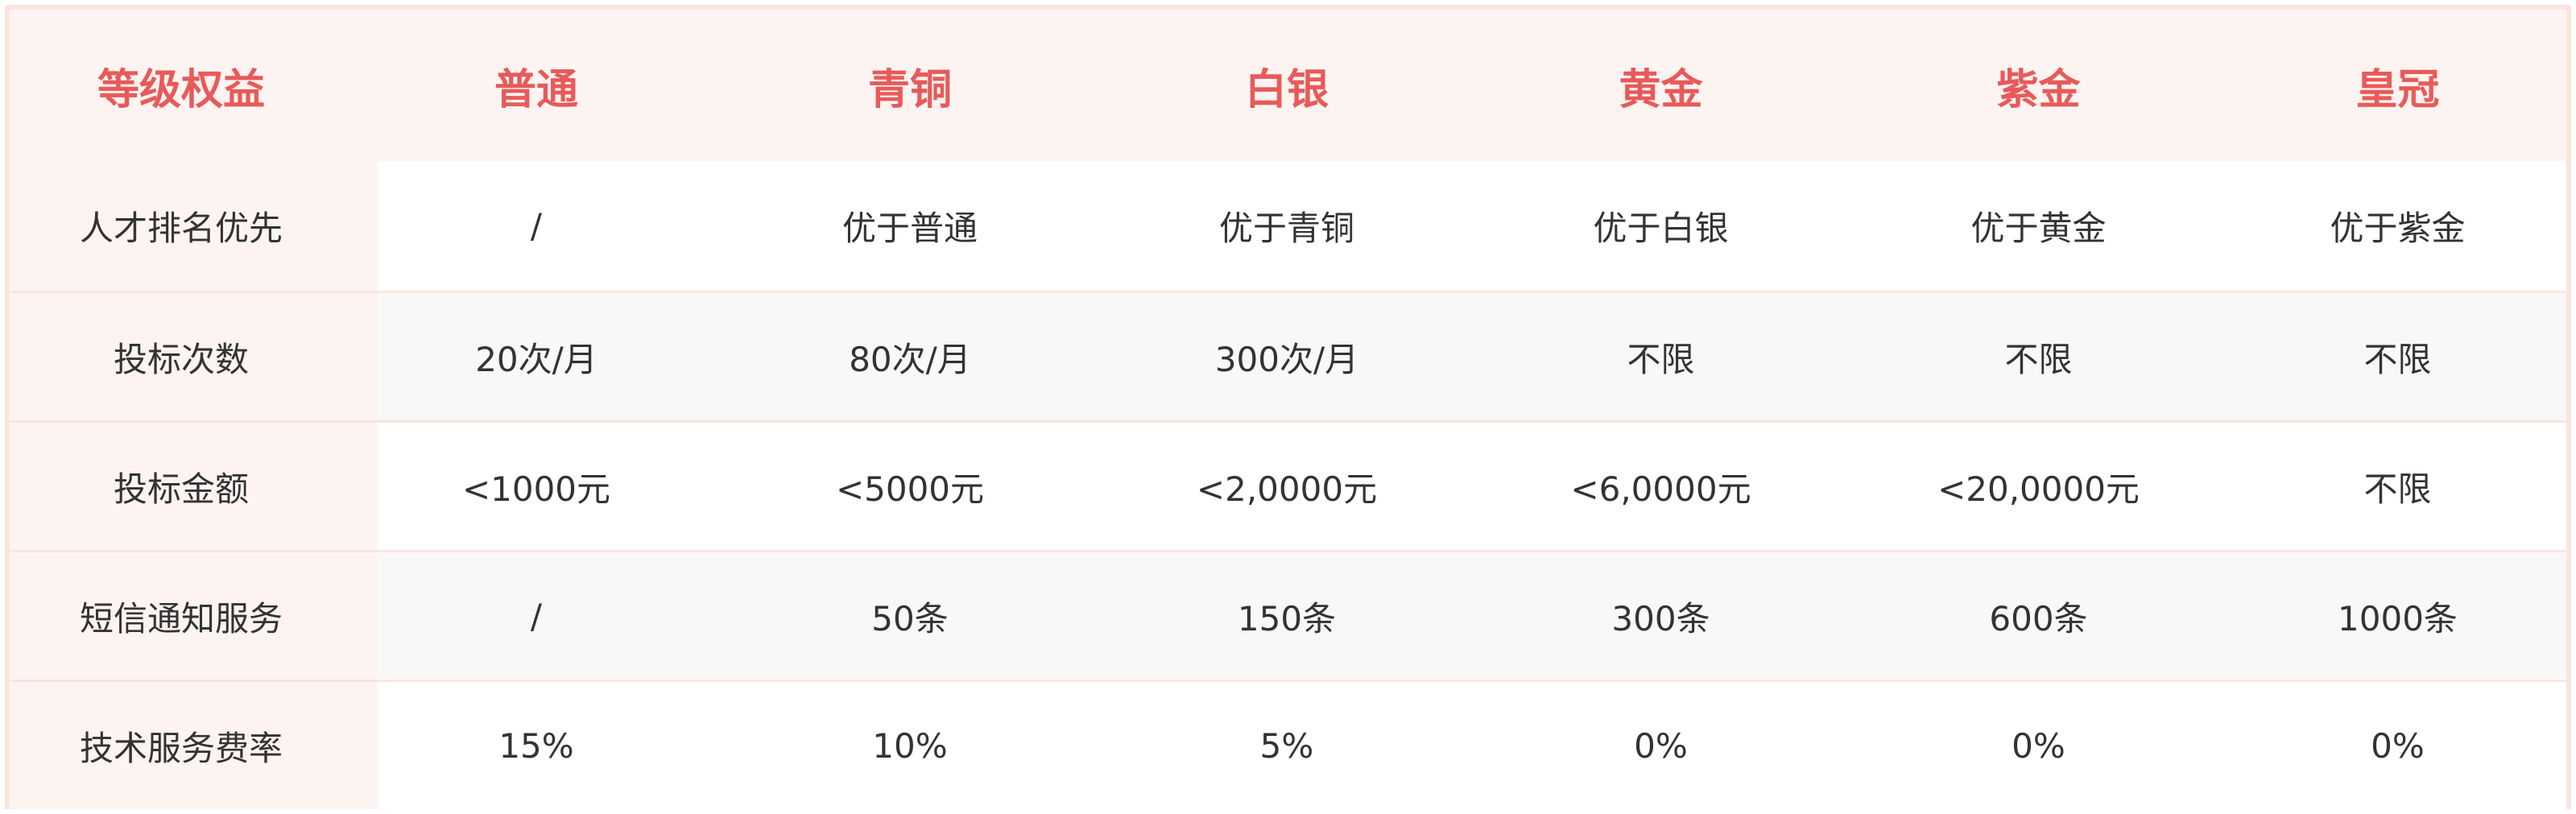 This screenshot has width=2576, height=814. What do you see at coordinates (536, 745) in the screenshot?
I see `table-cell: 15%` at bounding box center [536, 745].